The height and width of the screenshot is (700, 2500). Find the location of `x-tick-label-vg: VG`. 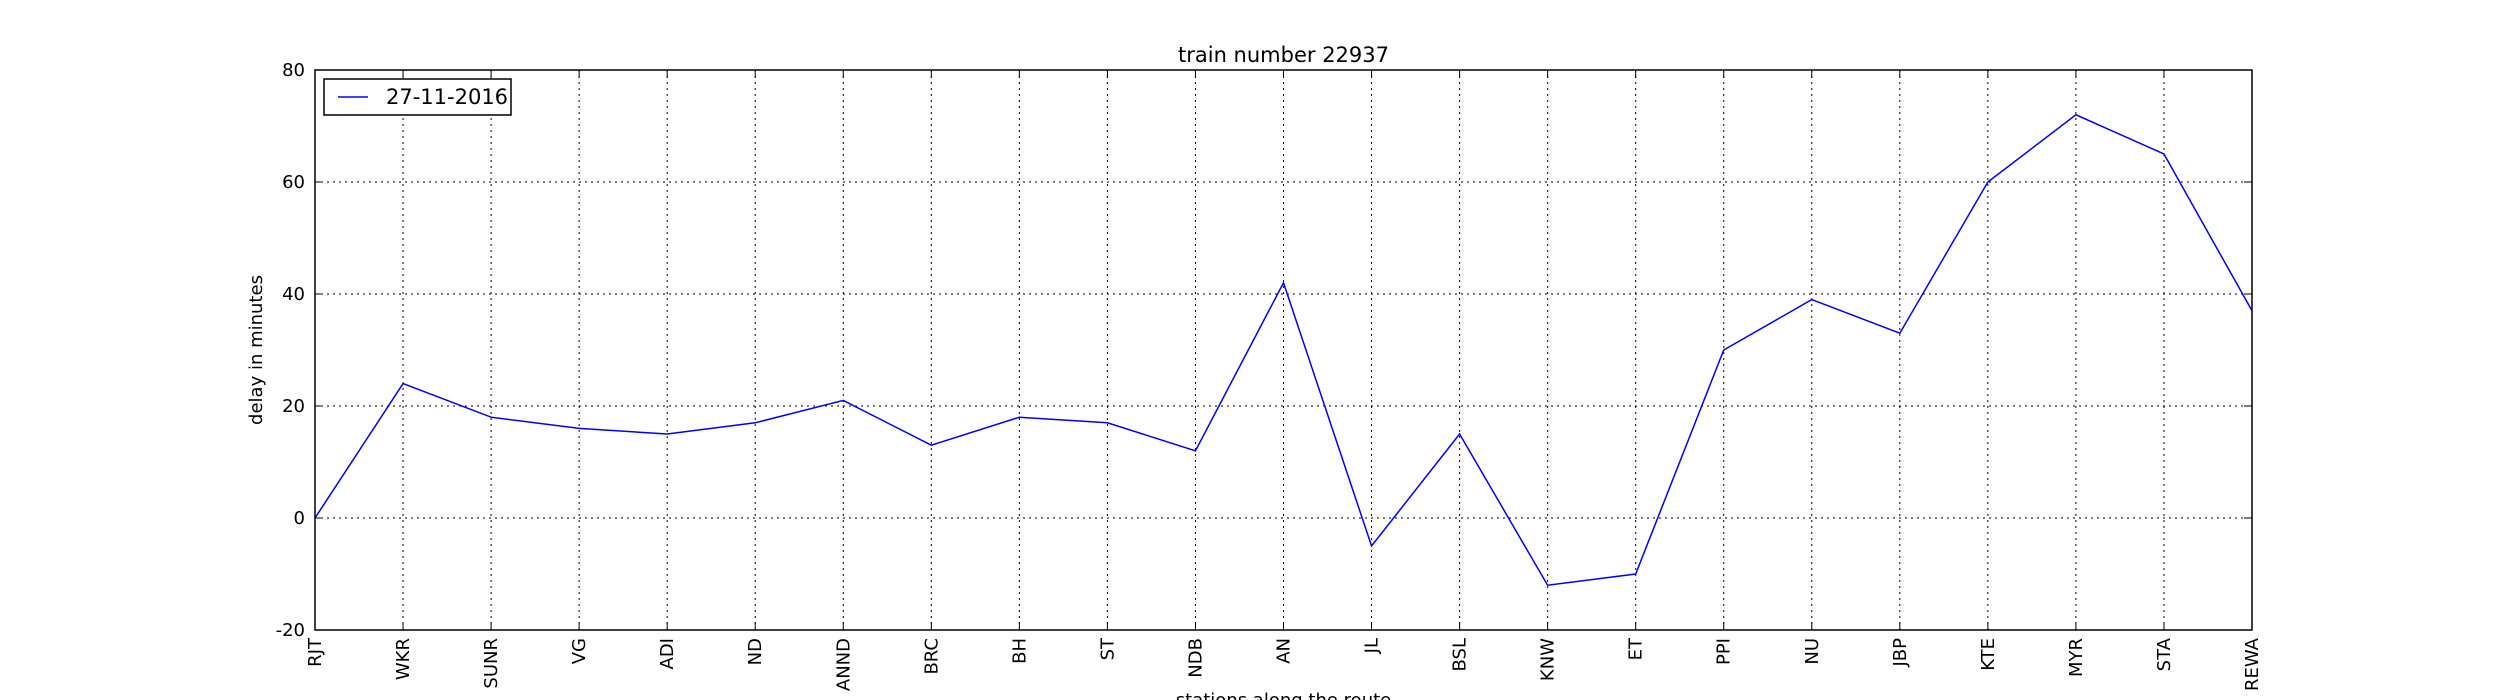

x-tick-label-vg: VG is located at coordinates (579, 651).